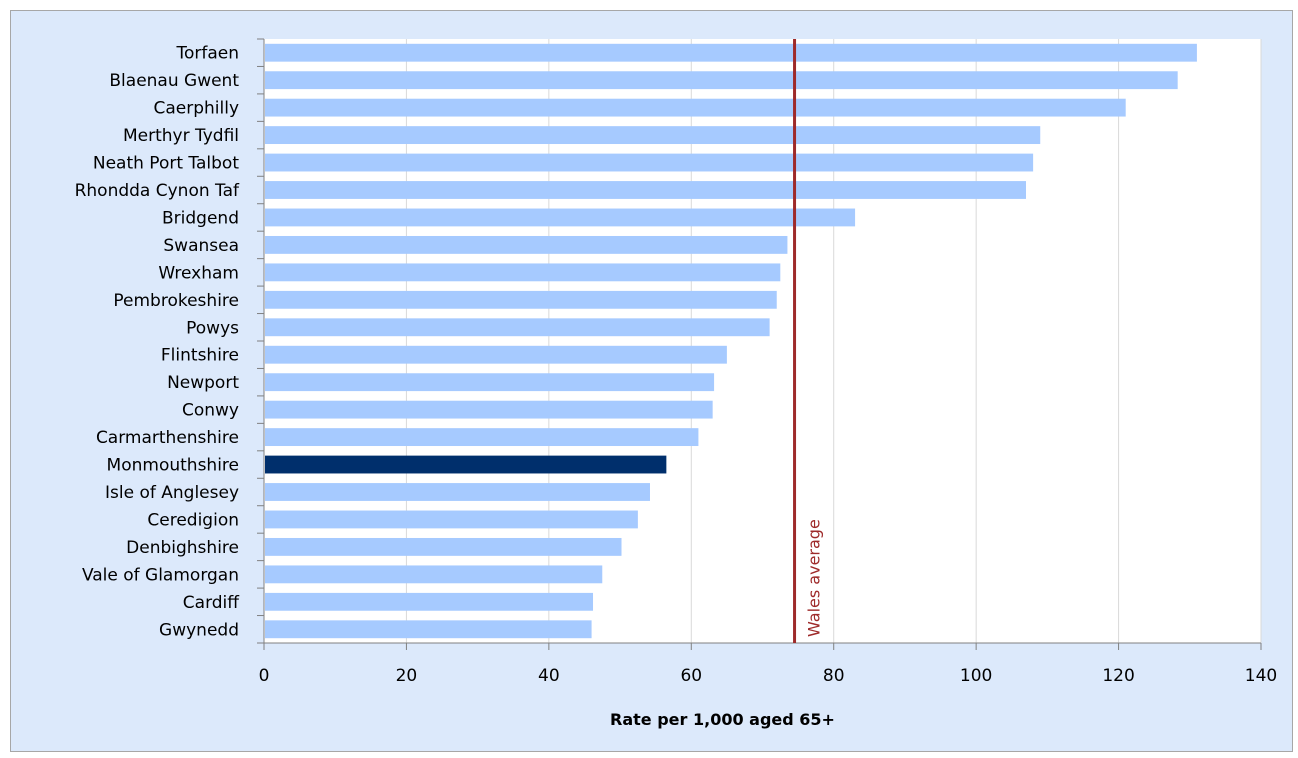  What do you see at coordinates (211, 603) in the screenshot?
I see `category-label: Cardiff` at bounding box center [211, 603].